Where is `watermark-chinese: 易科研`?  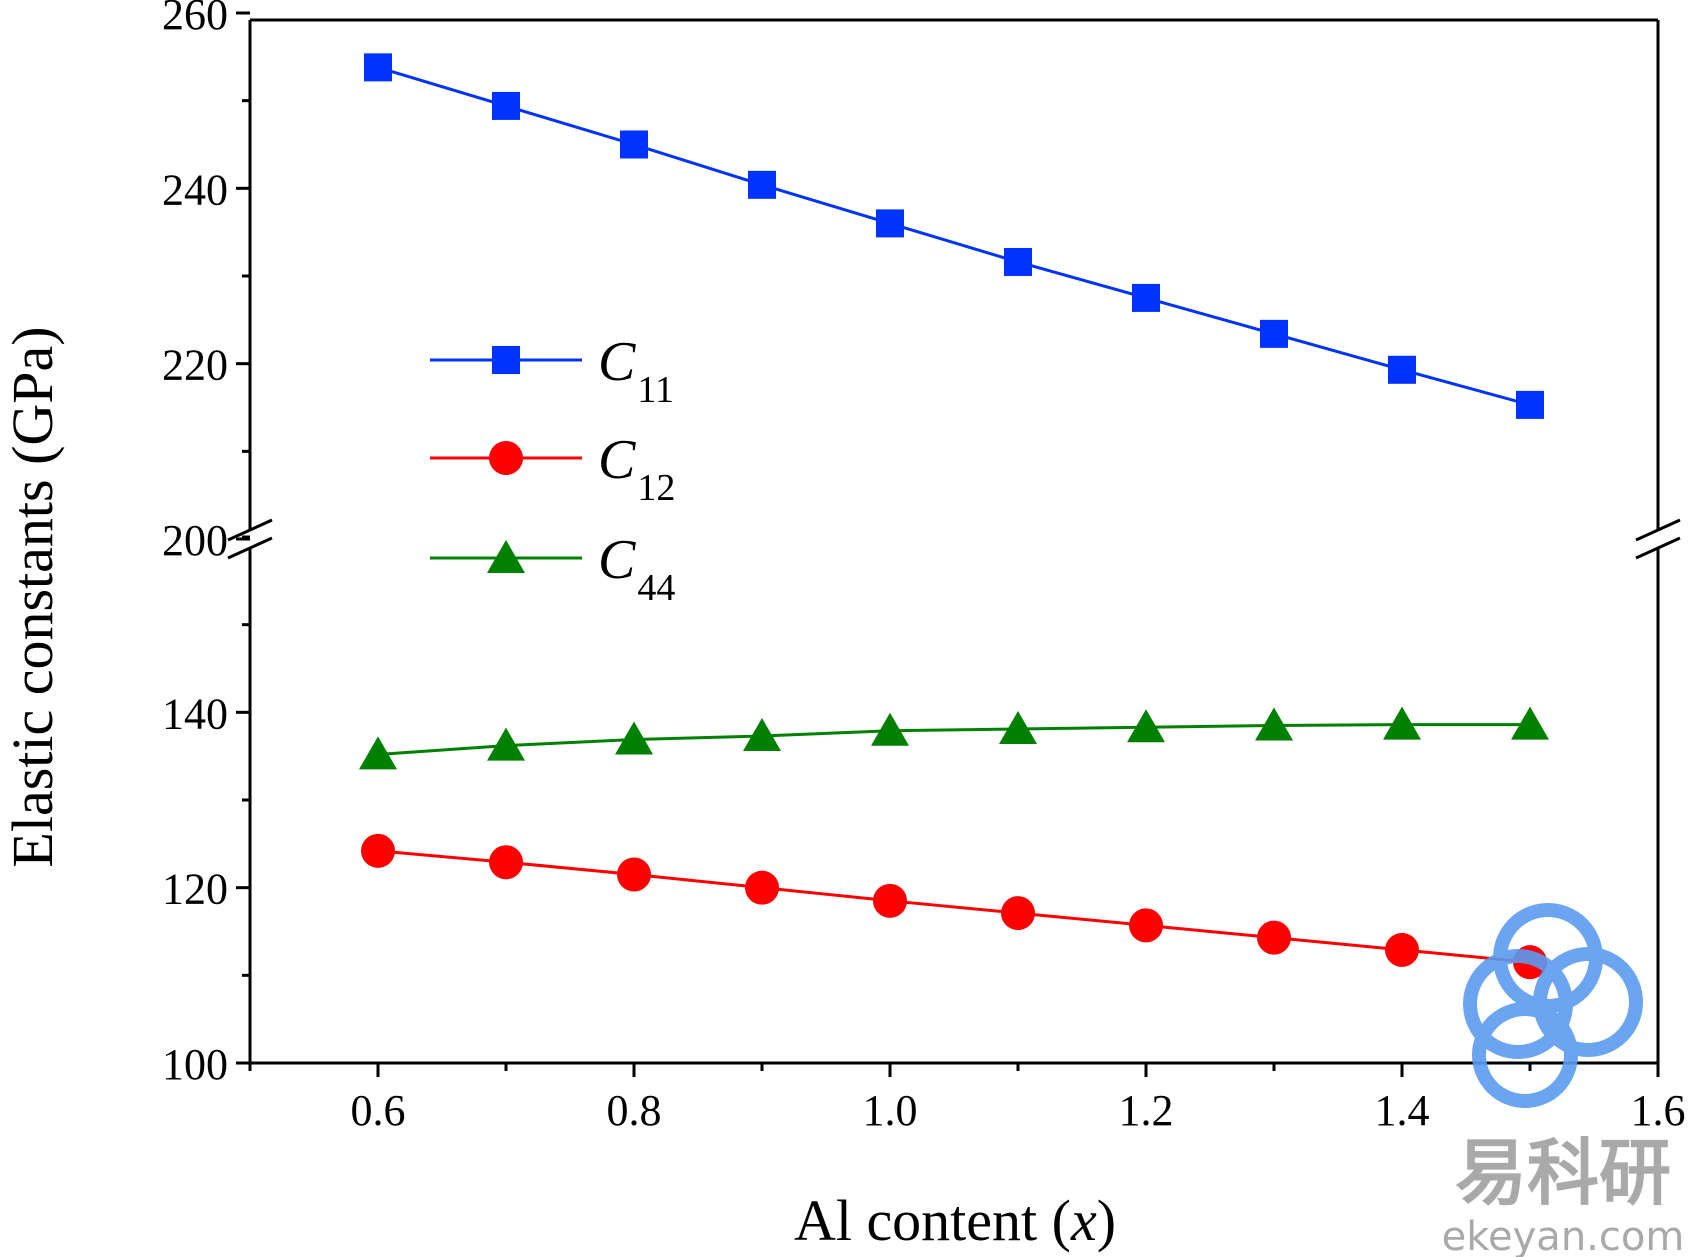 watermark-chinese: 易科研 is located at coordinates (1563, 1173).